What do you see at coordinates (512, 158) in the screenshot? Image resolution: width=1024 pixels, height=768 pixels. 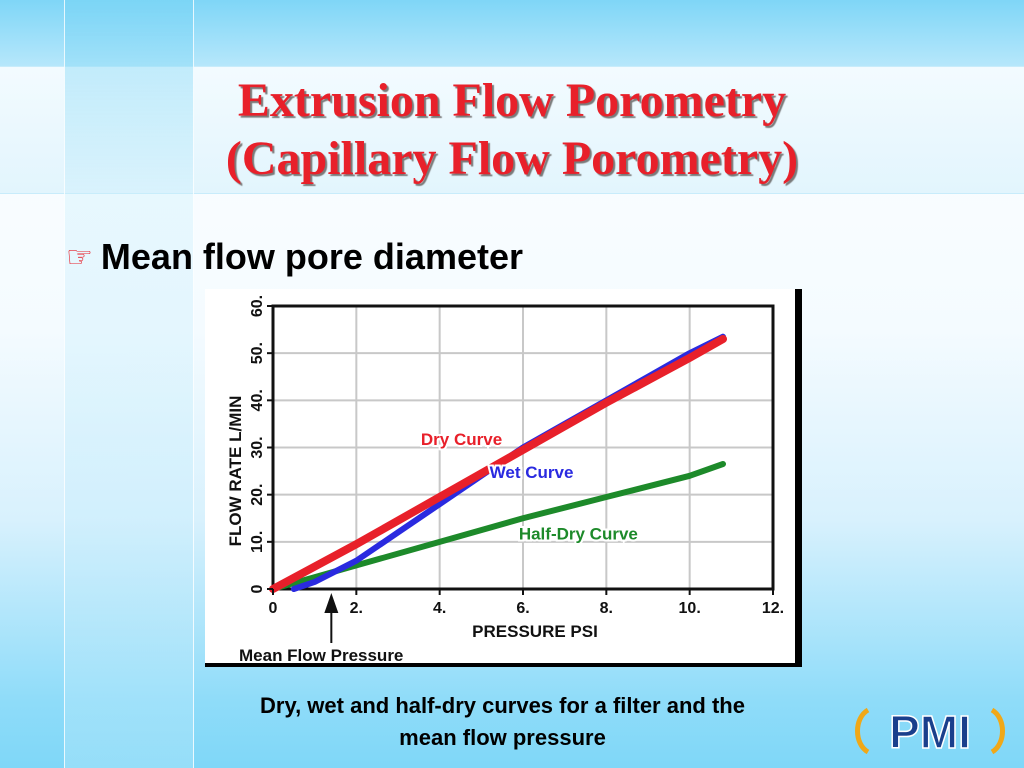 I see `title-line-2: (Capillary Flow Porometry)` at bounding box center [512, 158].